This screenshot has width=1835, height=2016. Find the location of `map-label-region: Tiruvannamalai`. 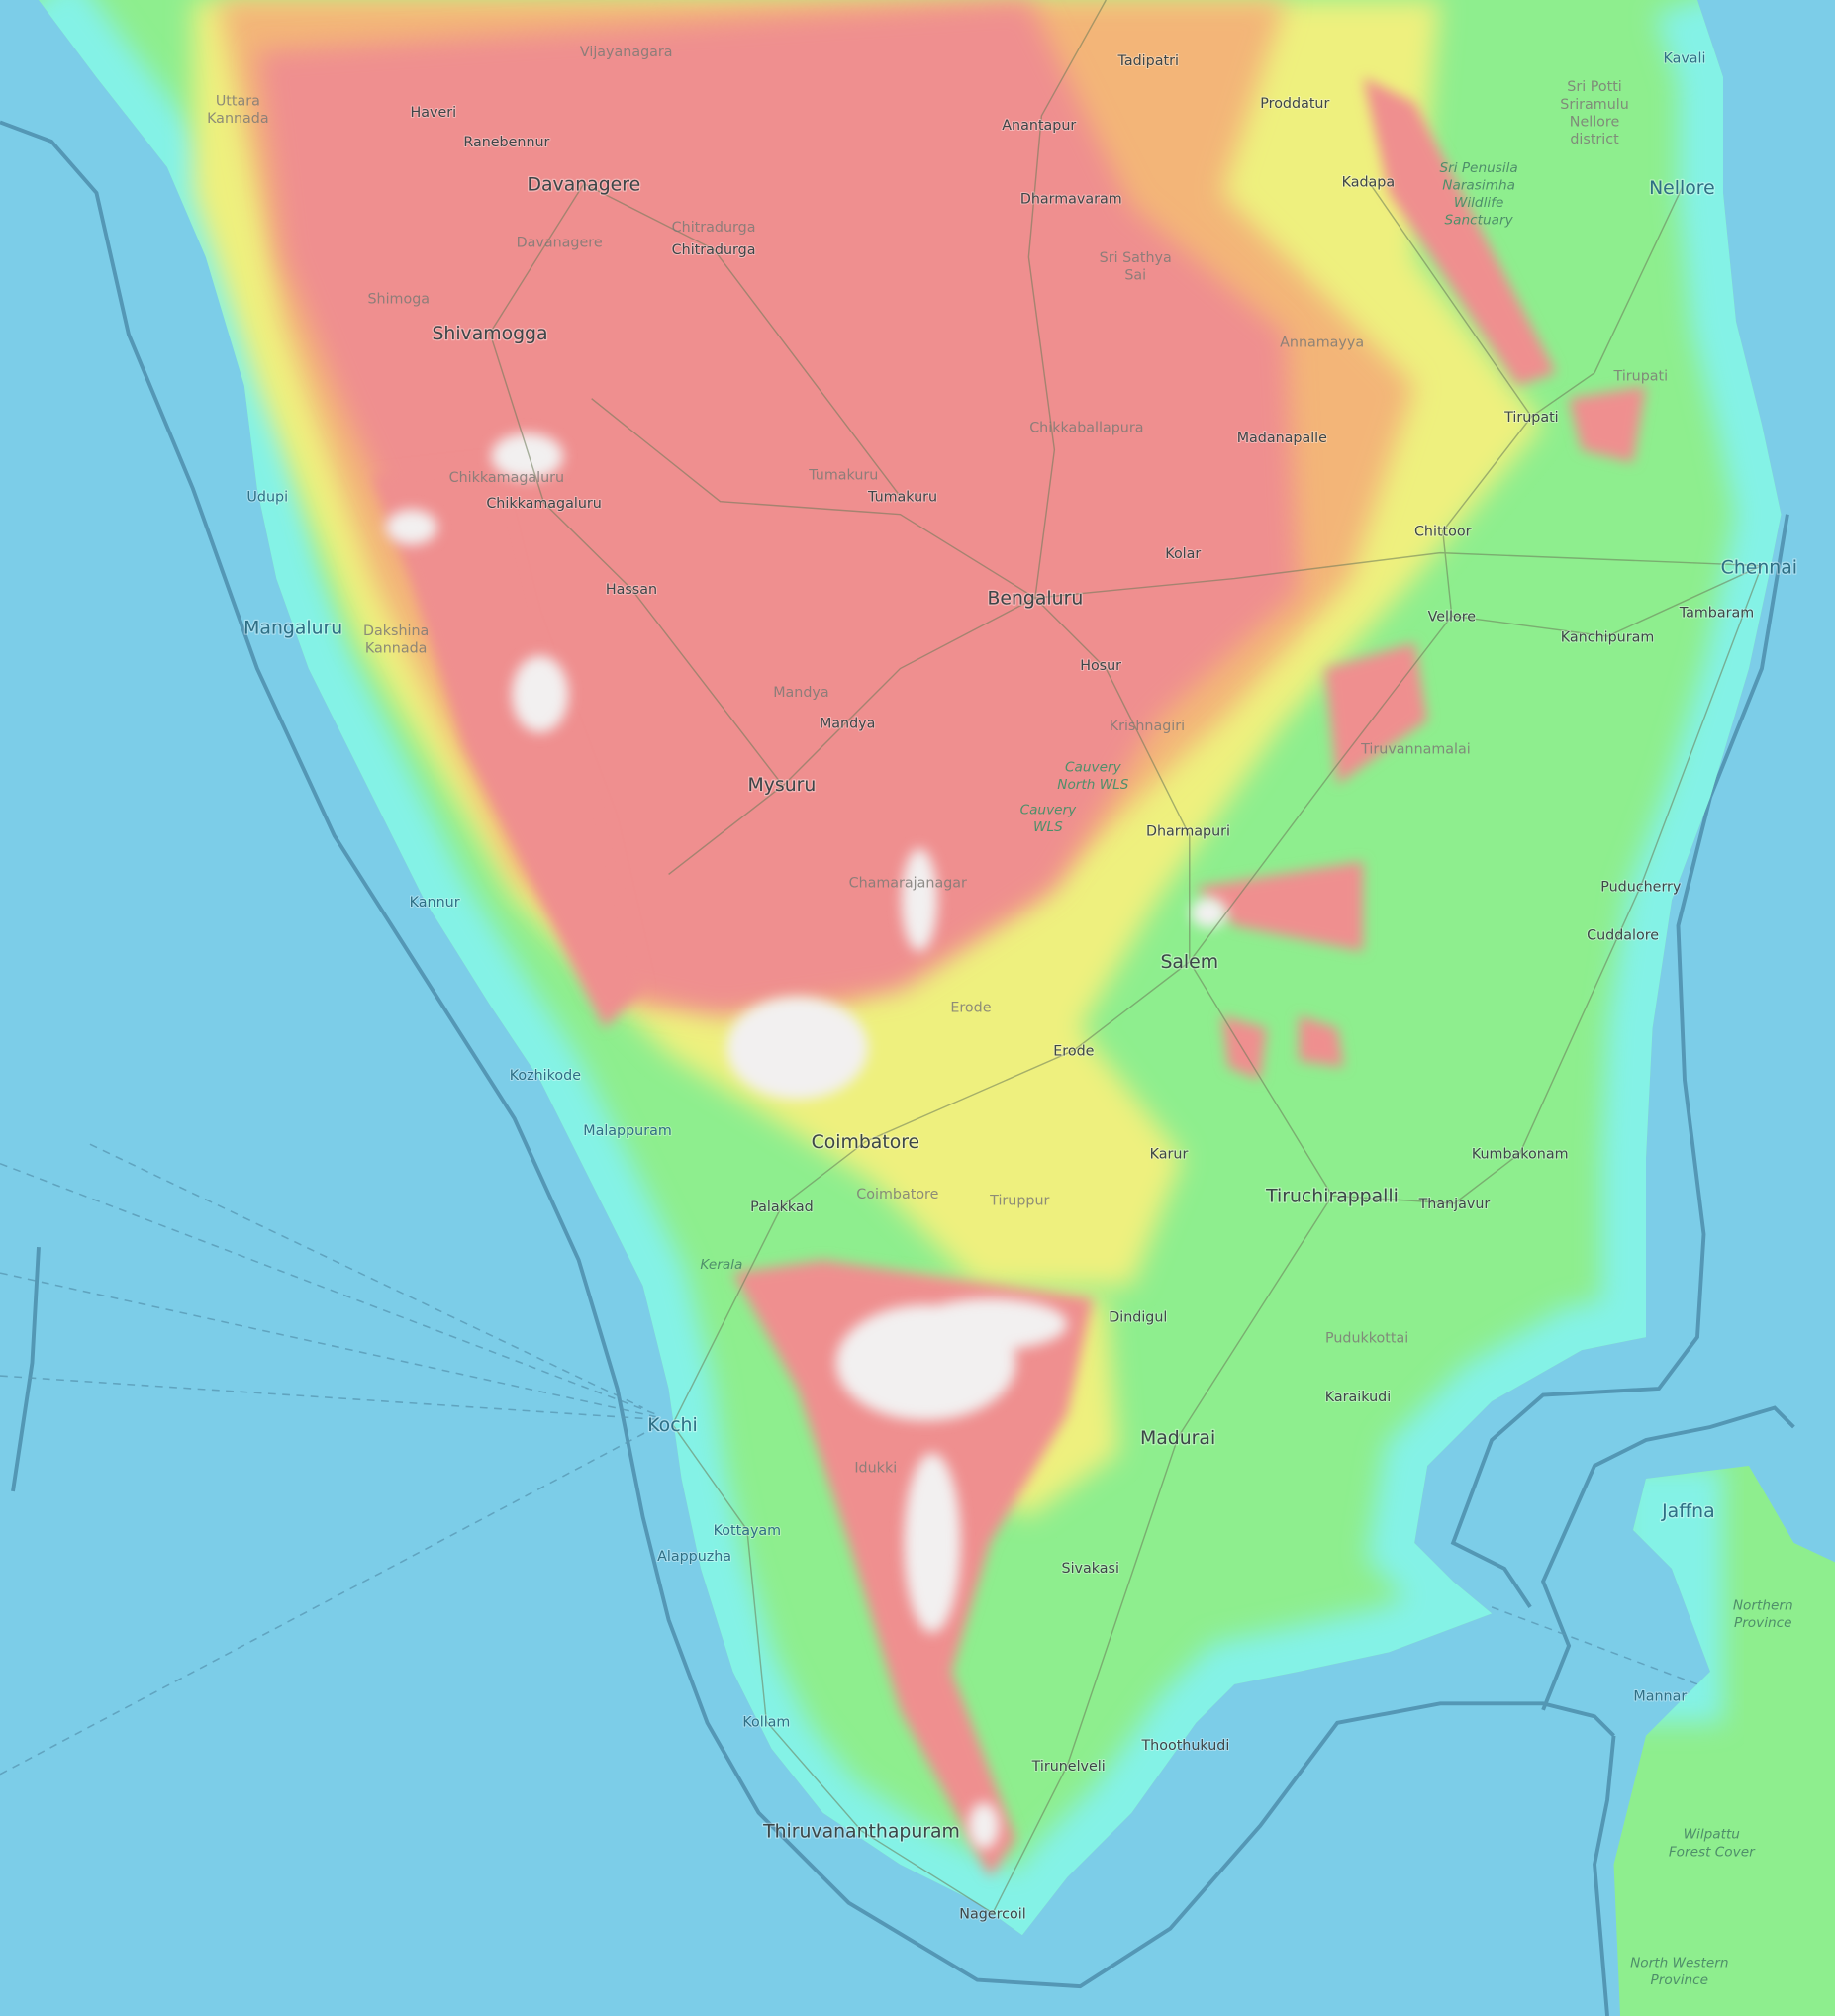

map-label-region: Tiruvannamalai is located at coordinates (1415, 749).